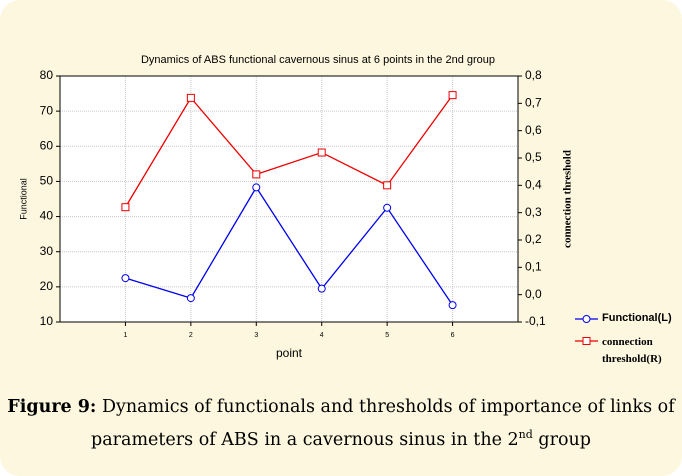 Image resolution: width=682 pixels, height=476 pixels. What do you see at coordinates (47, 75) in the screenshot?
I see `y-tick-label: 80` at bounding box center [47, 75].